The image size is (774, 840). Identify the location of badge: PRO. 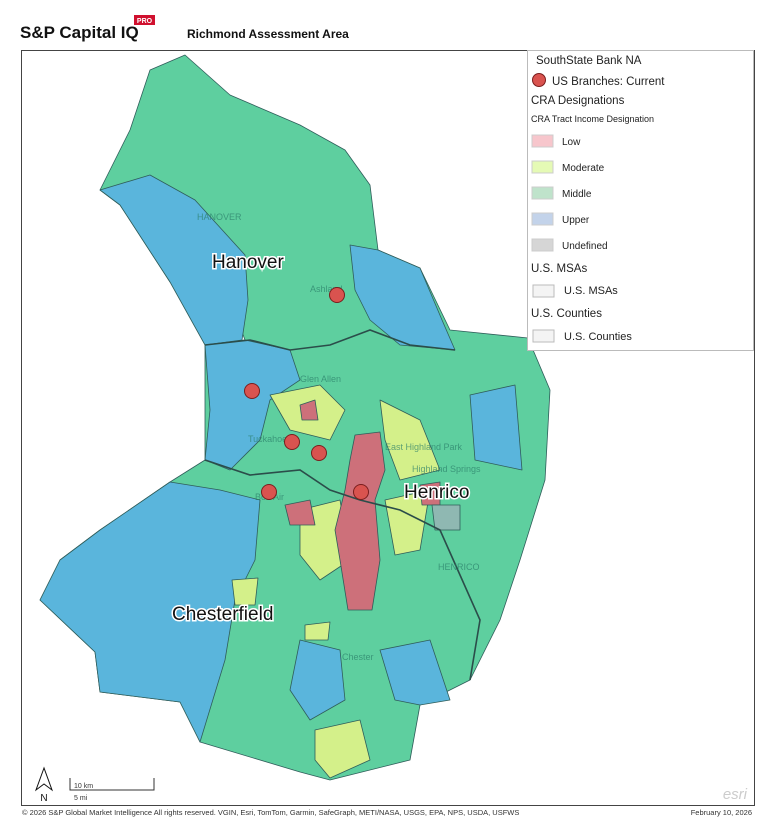
(145, 21).